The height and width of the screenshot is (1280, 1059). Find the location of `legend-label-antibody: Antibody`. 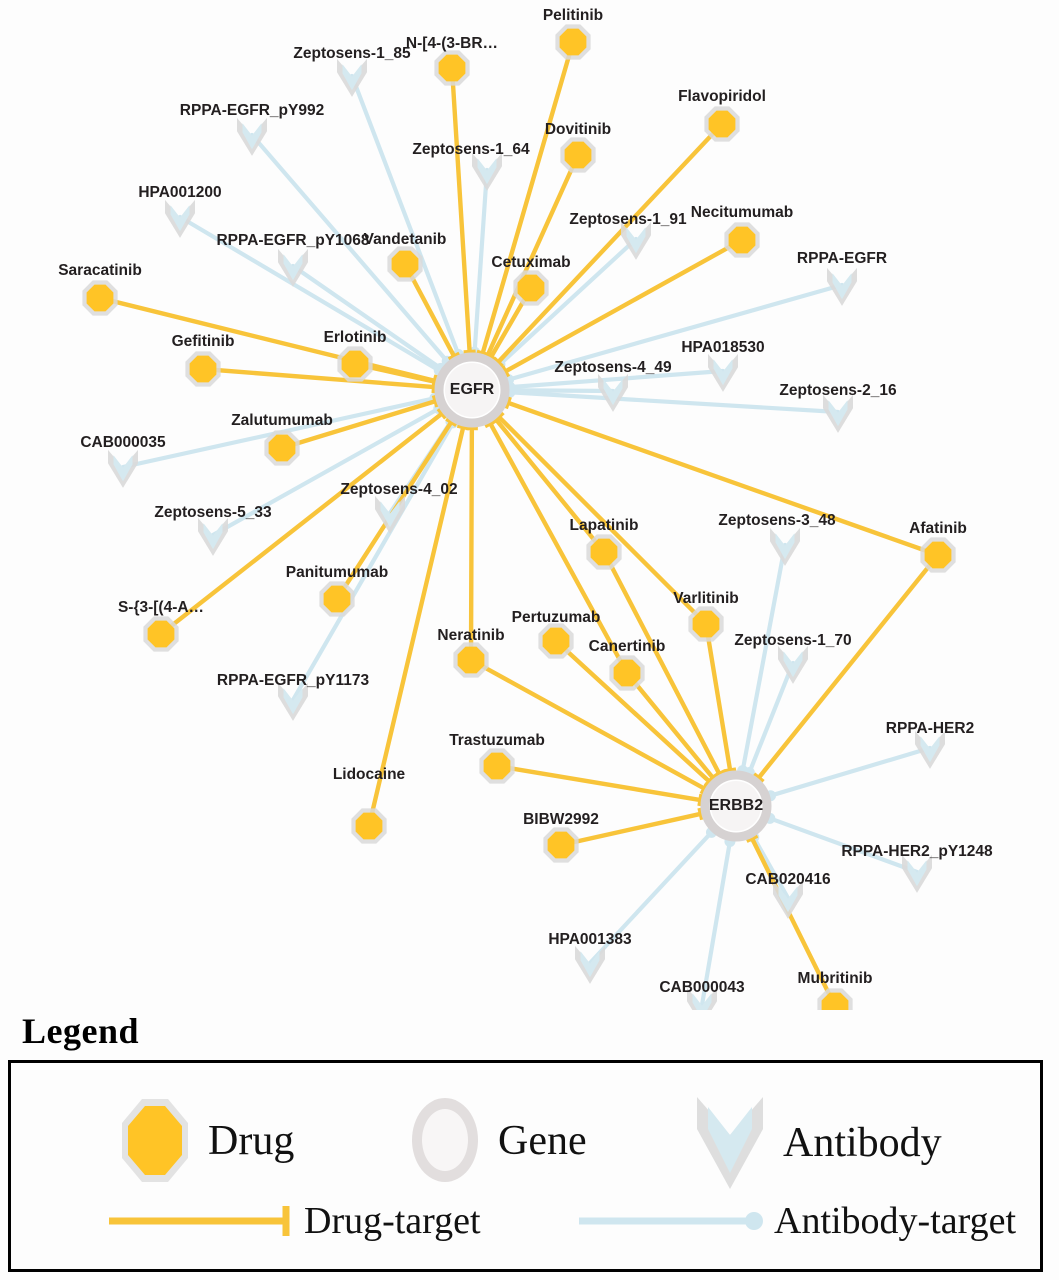

legend-label-antibody: Antibody is located at coordinates (862, 1143).